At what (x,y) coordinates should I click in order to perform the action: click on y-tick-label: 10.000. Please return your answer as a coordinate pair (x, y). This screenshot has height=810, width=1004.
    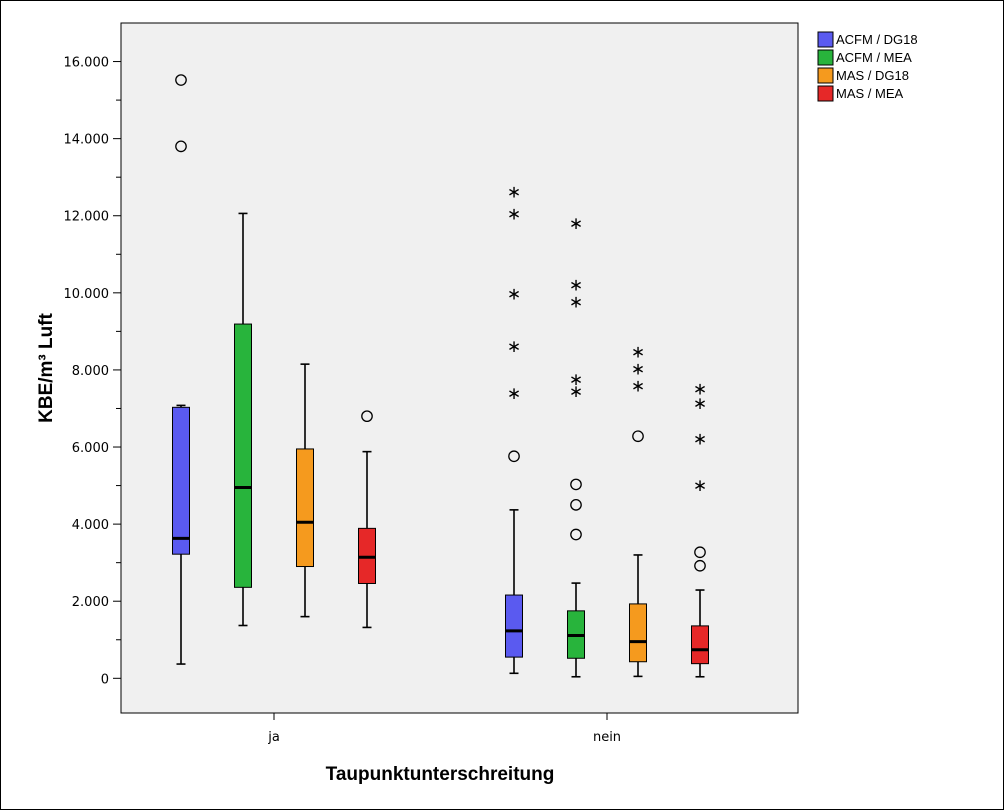
    Looking at the image, I should click on (87, 294).